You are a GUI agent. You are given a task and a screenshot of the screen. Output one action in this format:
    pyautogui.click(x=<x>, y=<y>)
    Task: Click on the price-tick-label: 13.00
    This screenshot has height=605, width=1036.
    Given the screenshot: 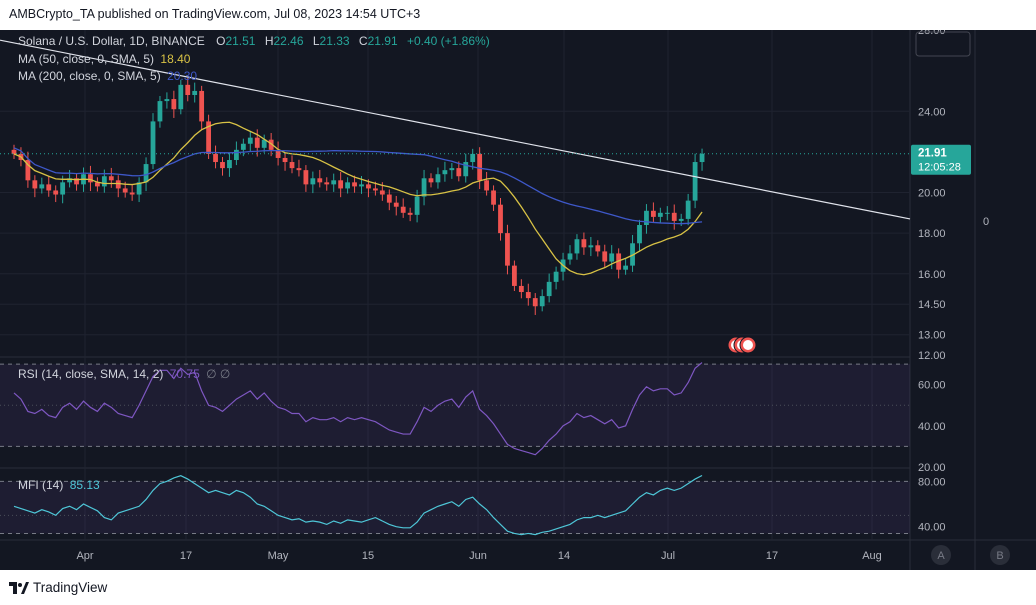 What is the action you would take?
    pyautogui.click(x=932, y=336)
    